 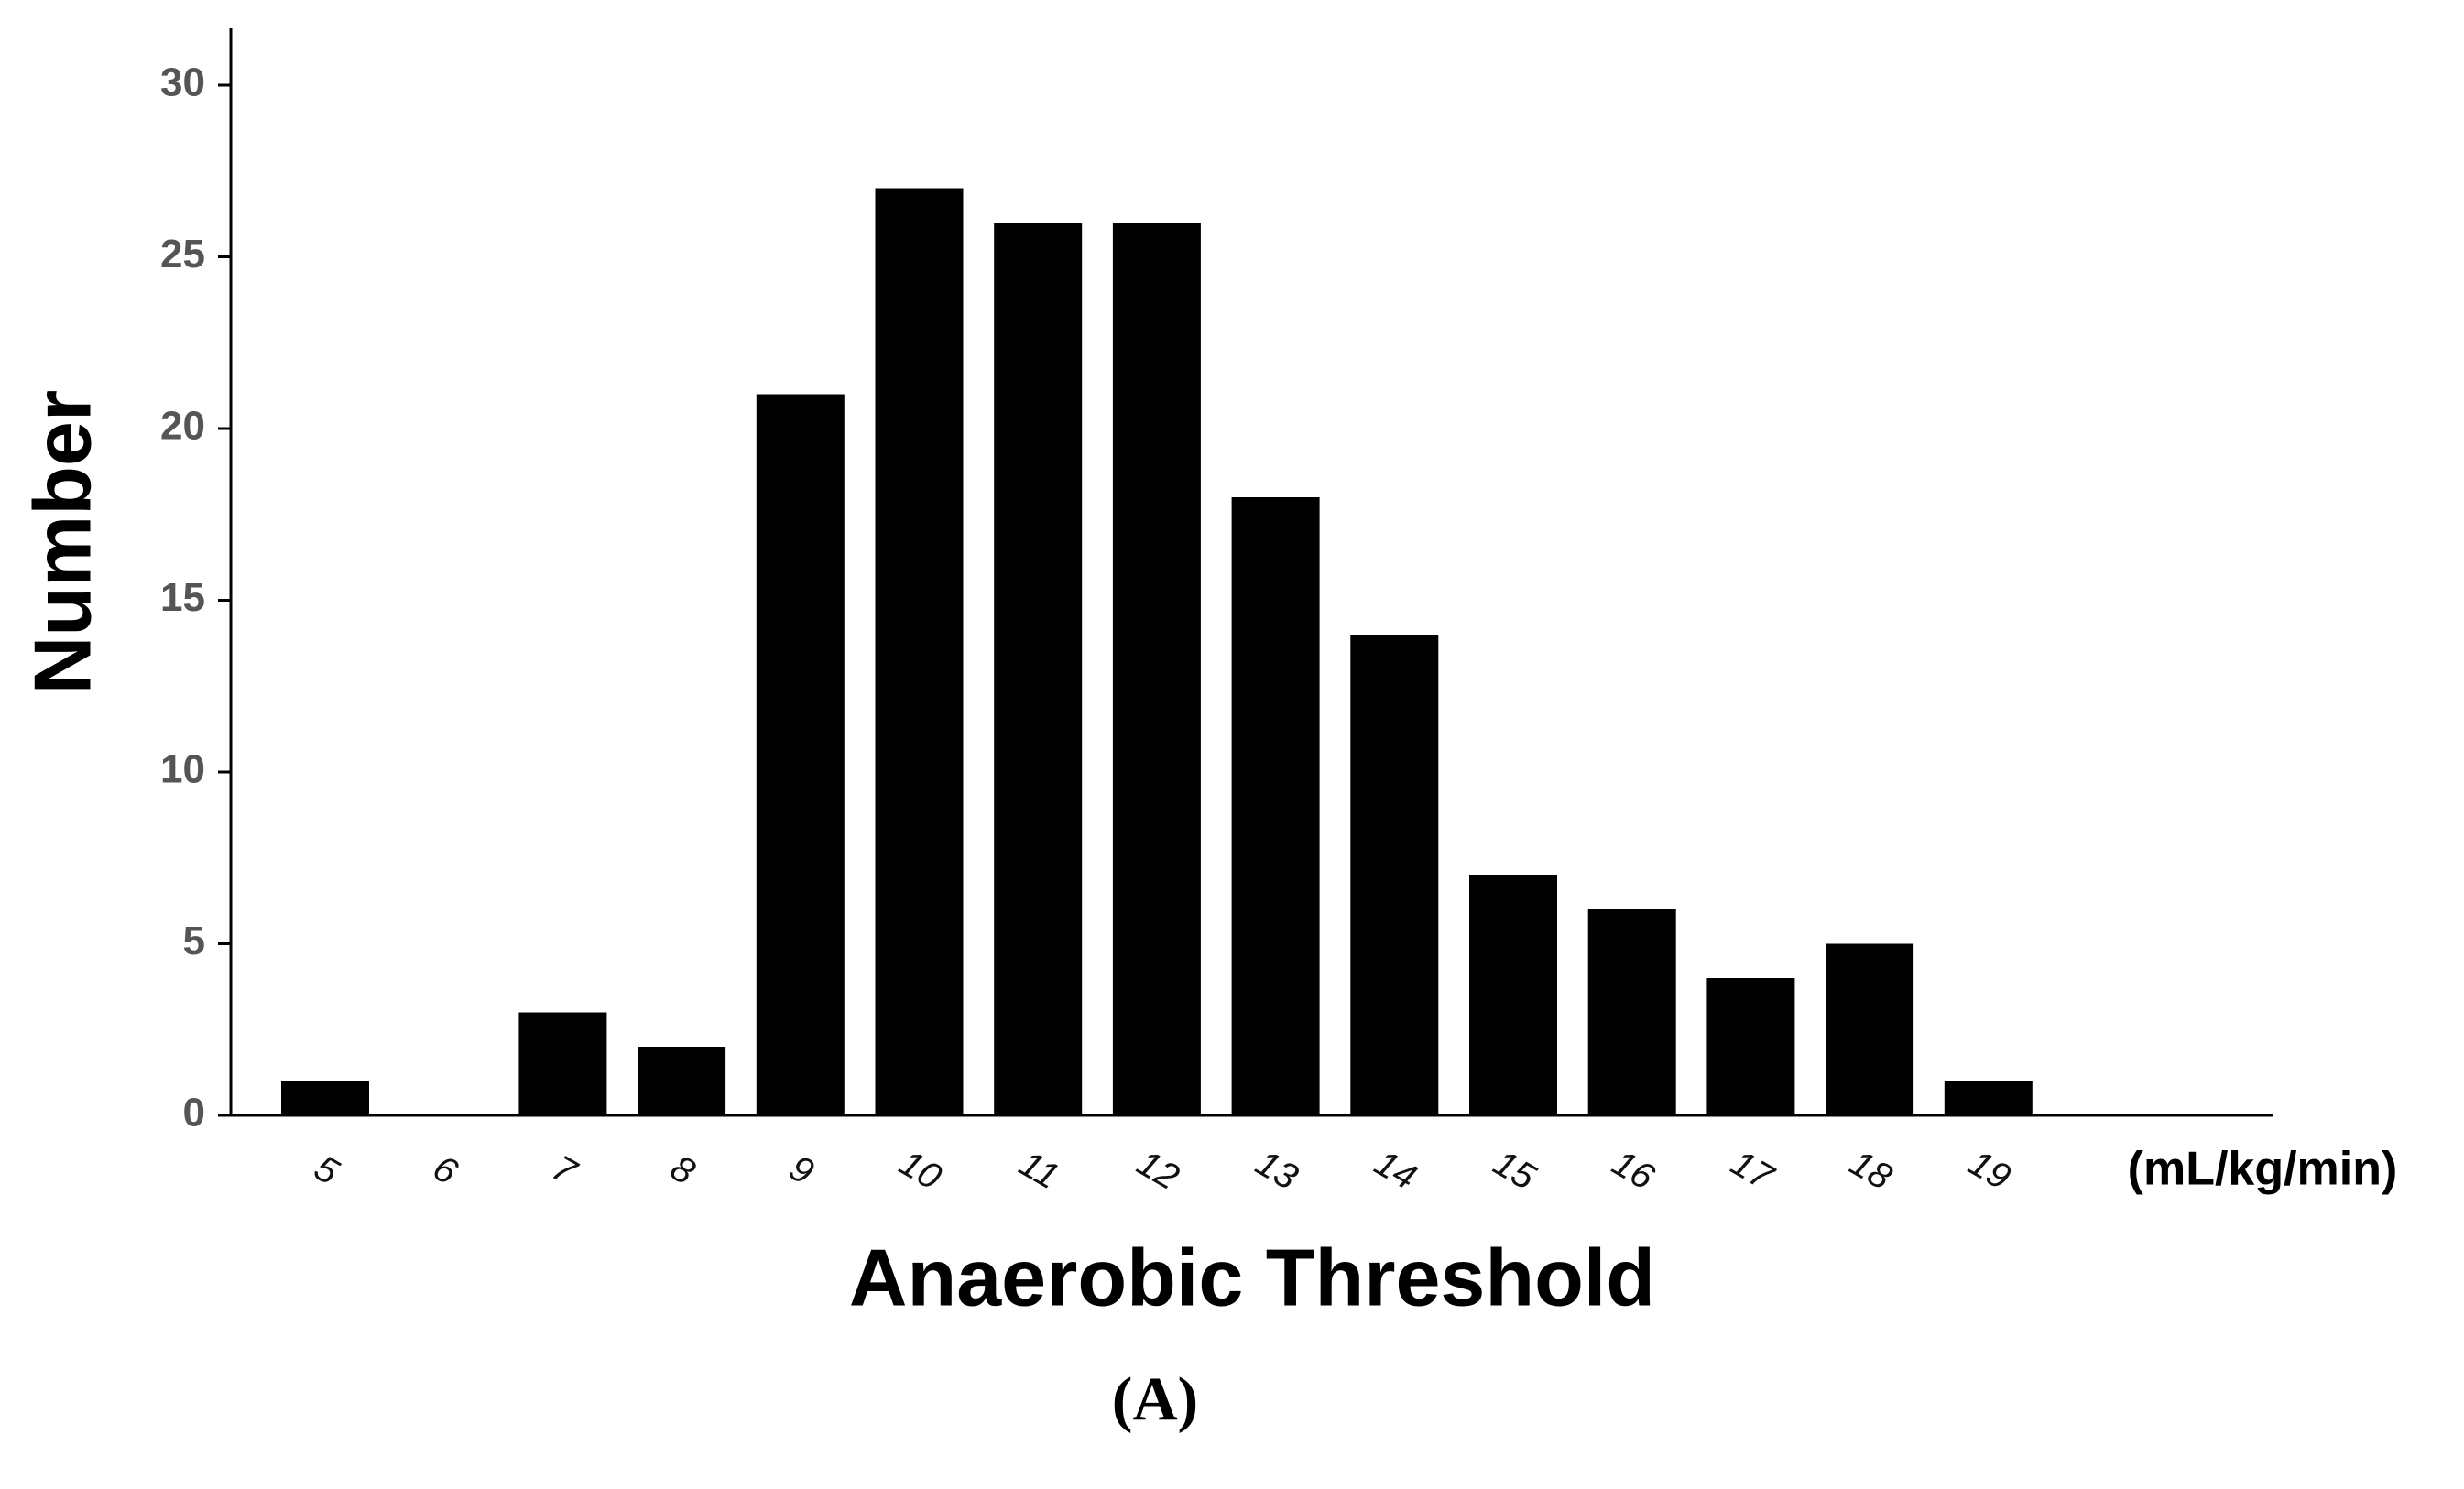 What do you see at coordinates (920, 1170) in the screenshot?
I see `x-tick-label: 10` at bounding box center [920, 1170].